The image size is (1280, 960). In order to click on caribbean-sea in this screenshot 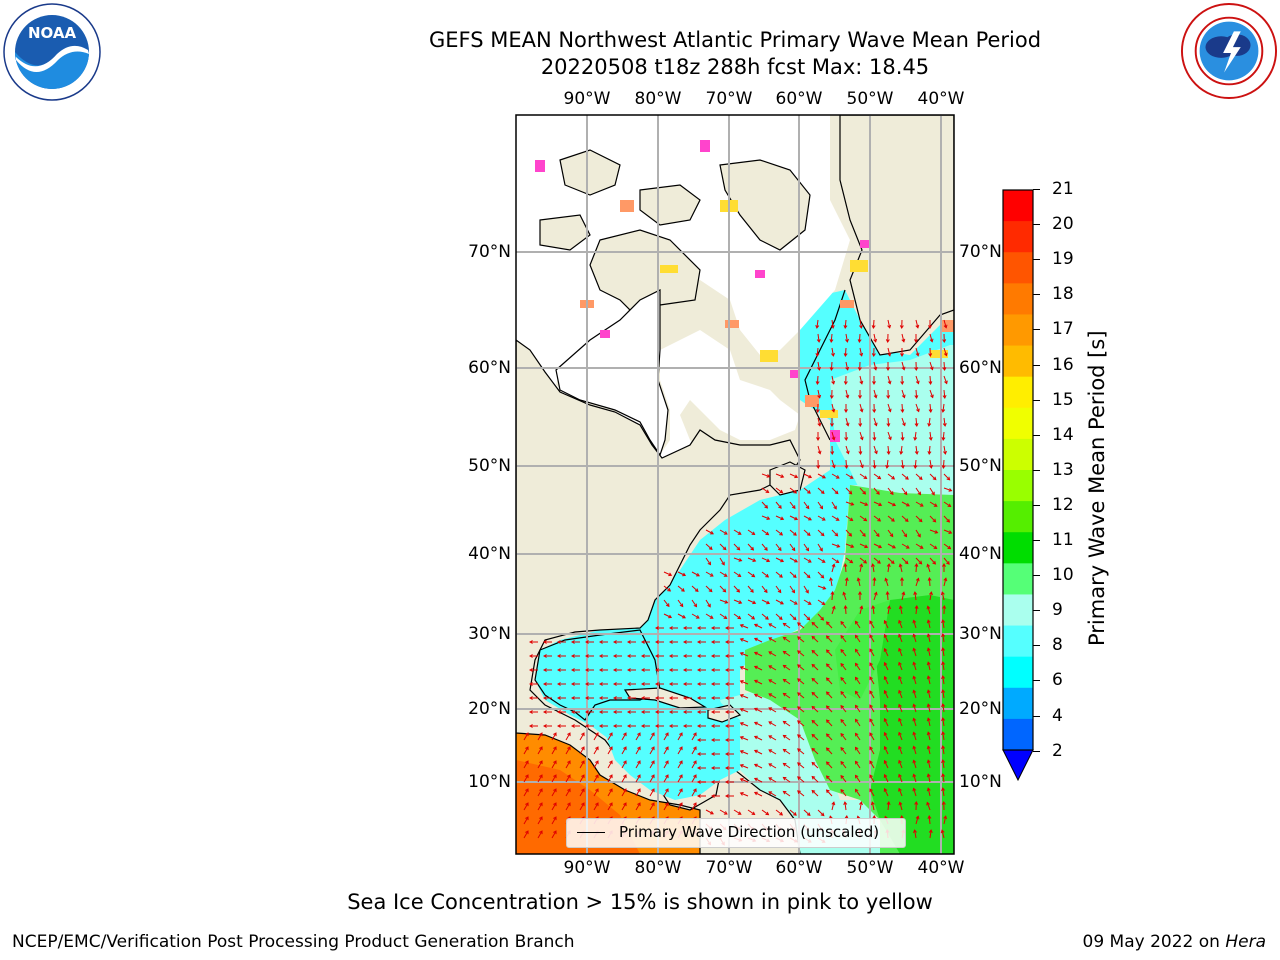, I will do `click(670, 750)`.